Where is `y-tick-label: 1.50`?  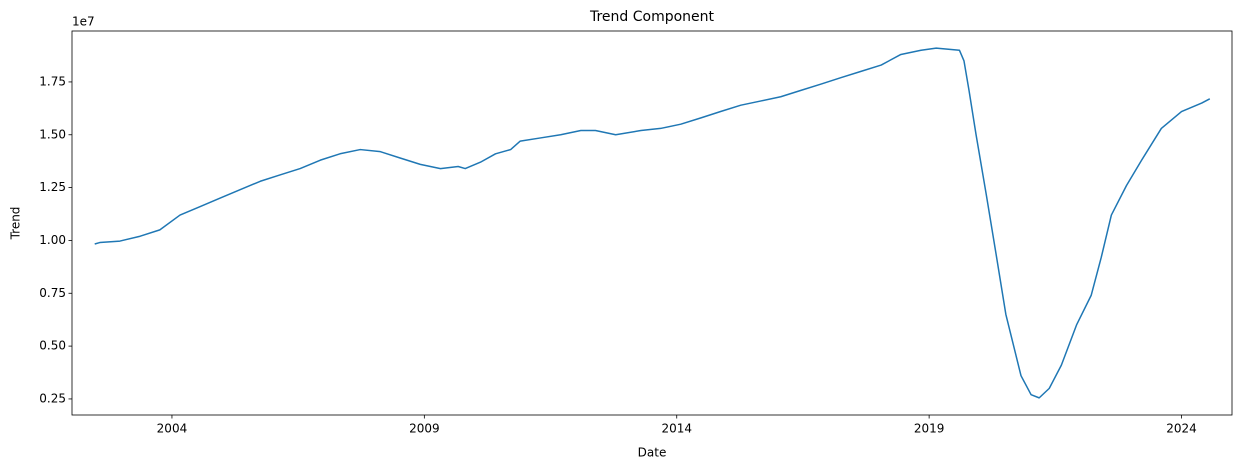 y-tick-label: 1.50 is located at coordinates (52, 134).